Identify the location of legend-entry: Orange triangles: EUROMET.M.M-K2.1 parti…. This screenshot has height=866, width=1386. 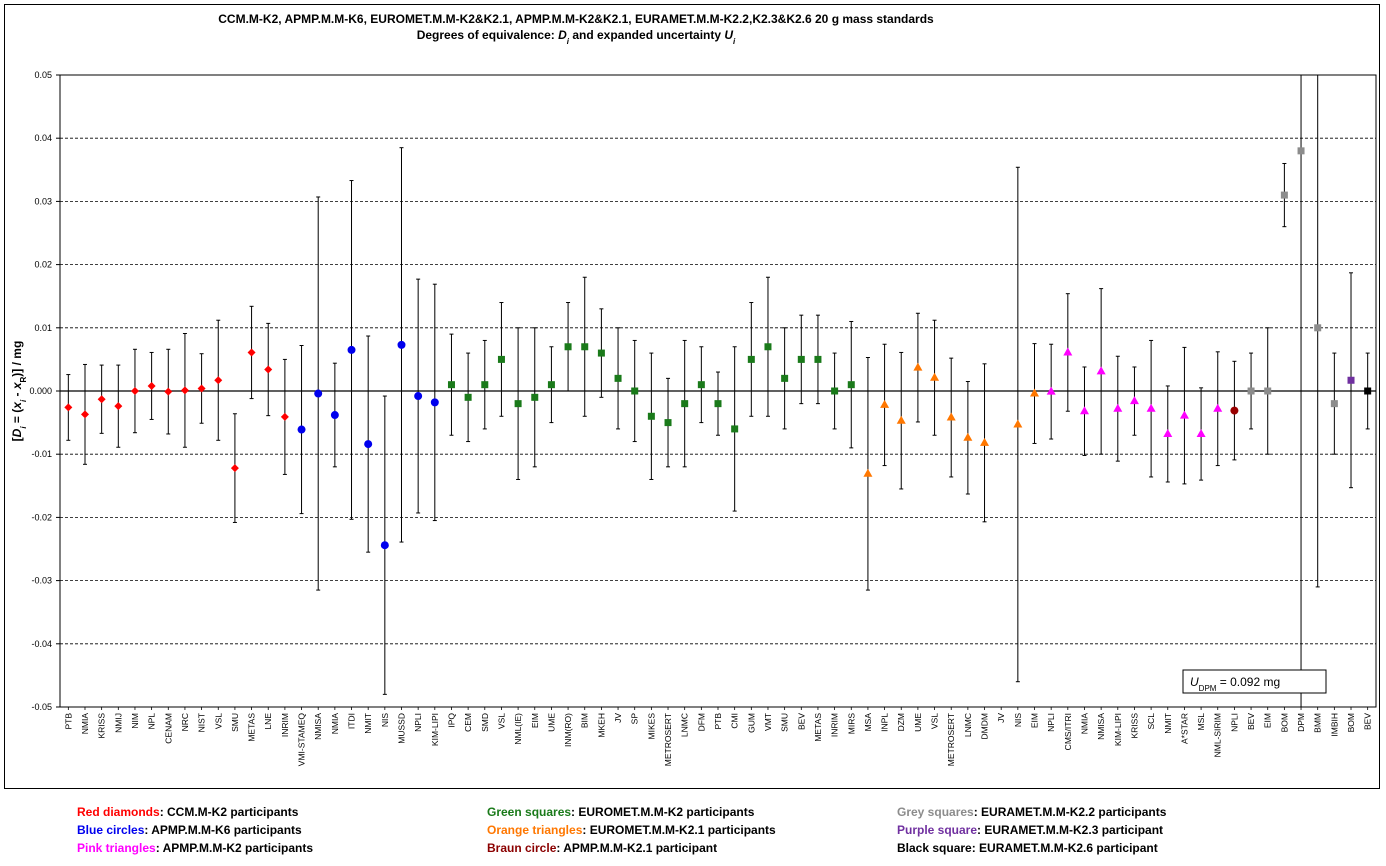
(631, 830).